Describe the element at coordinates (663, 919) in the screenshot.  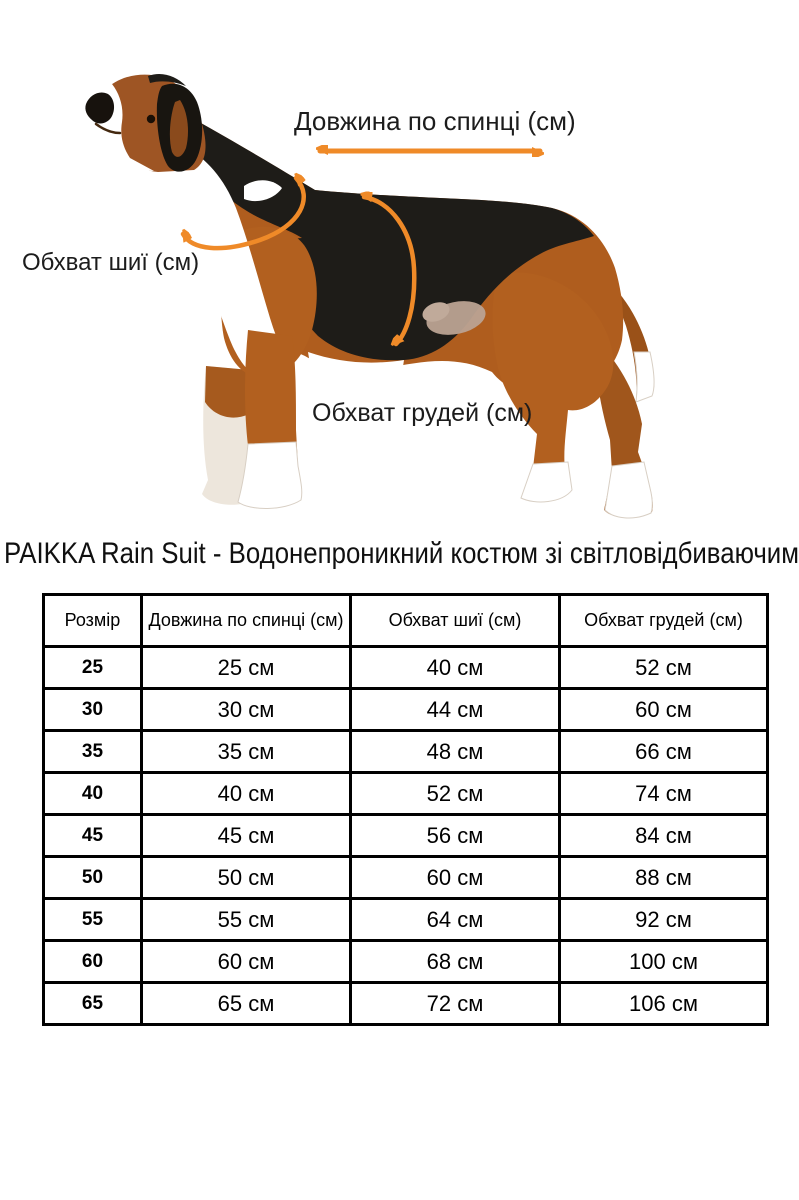
I see `cell-chest: 92 см` at that location.